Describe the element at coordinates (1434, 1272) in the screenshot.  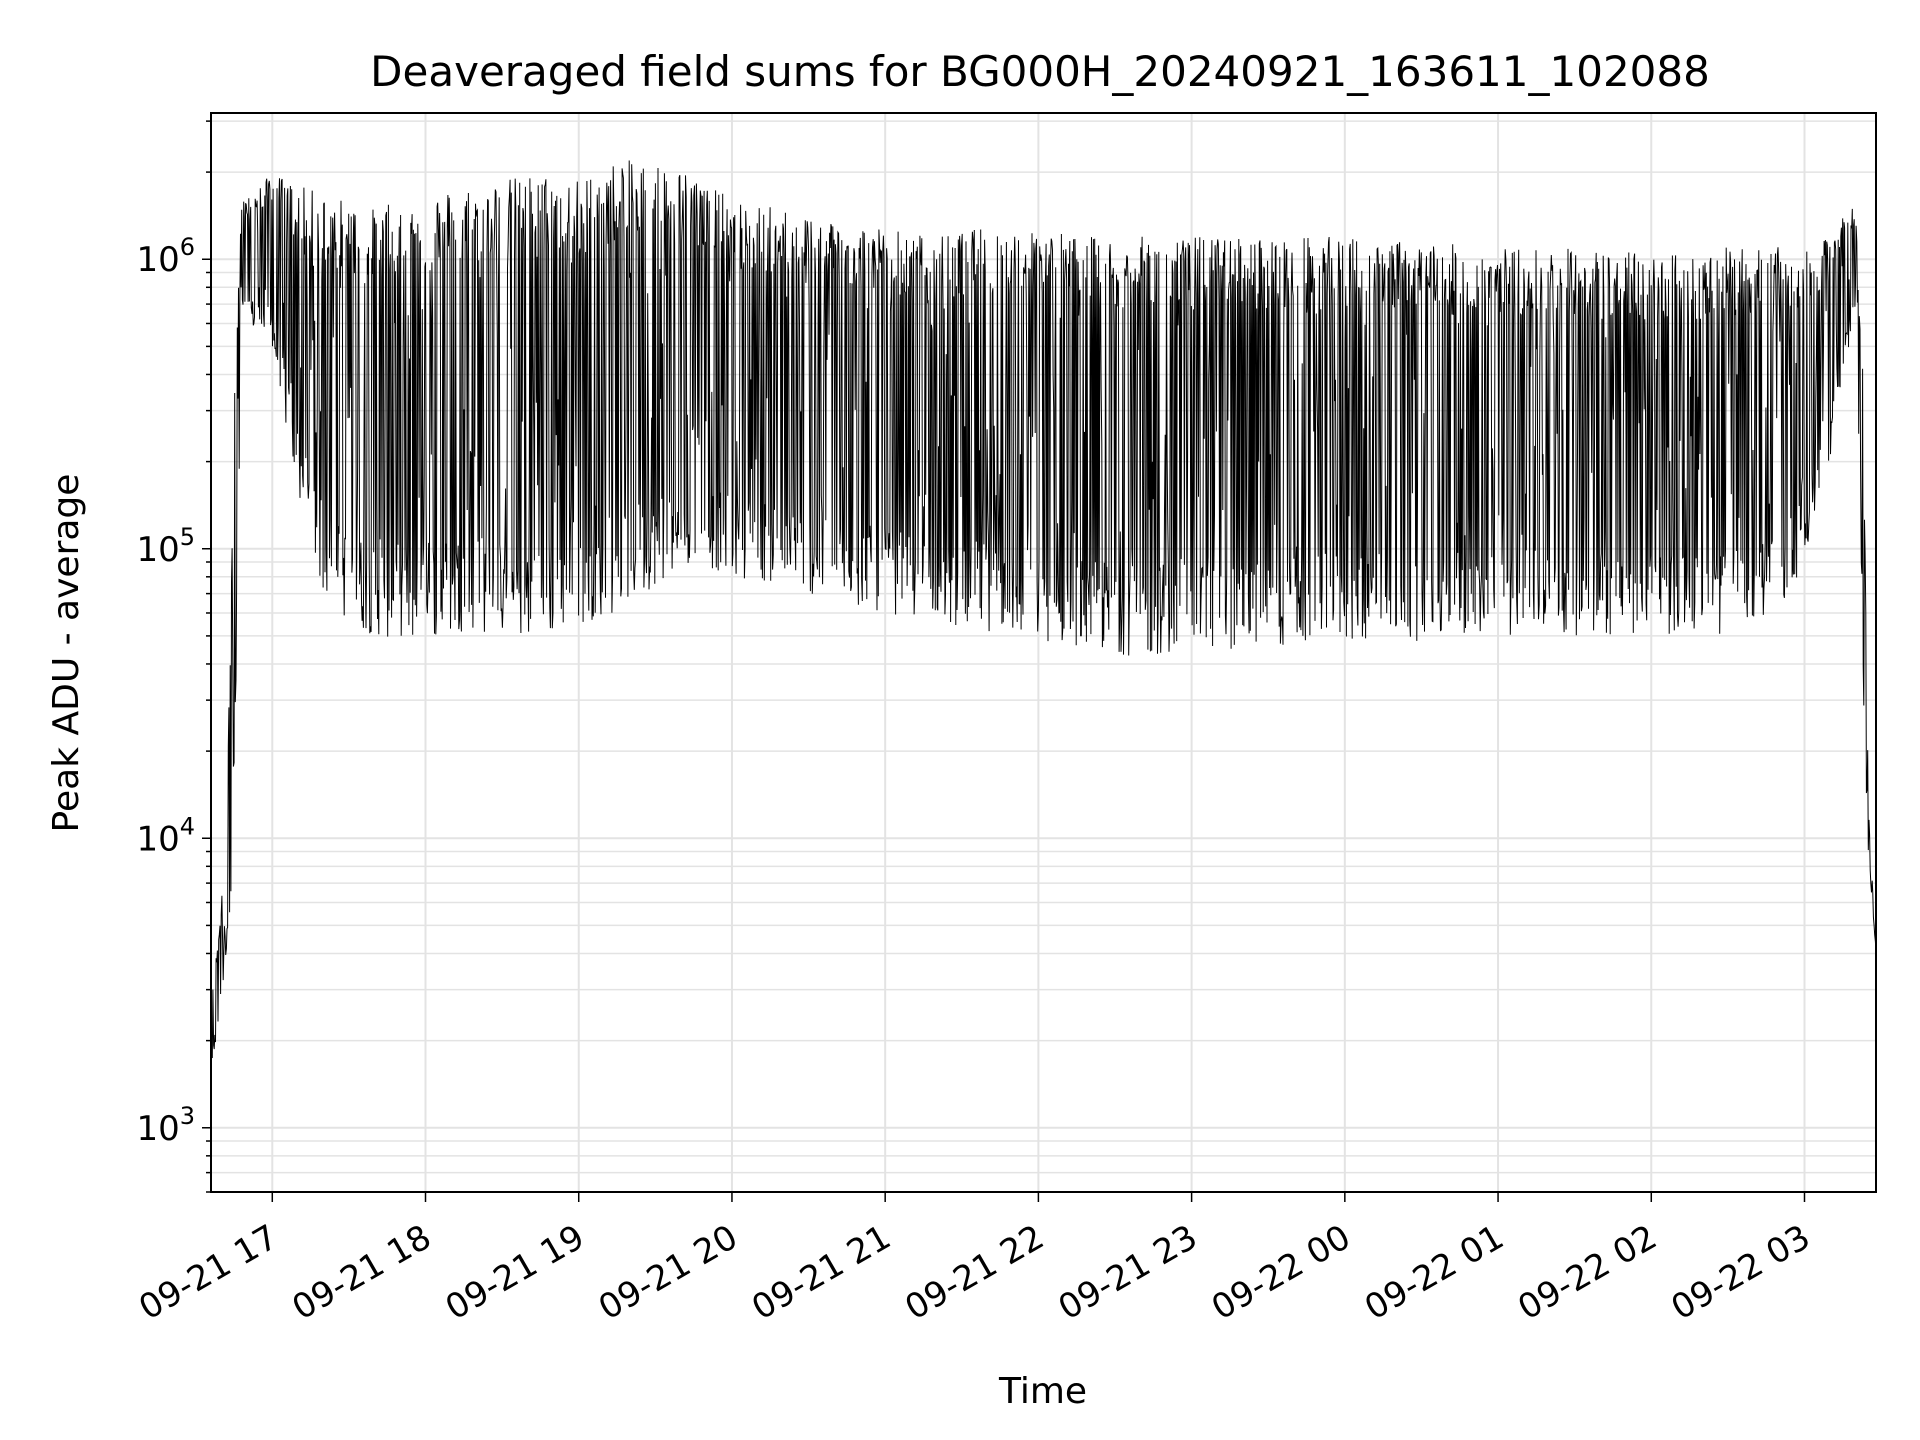
I see `x-tick-label: 09-22 01` at that location.